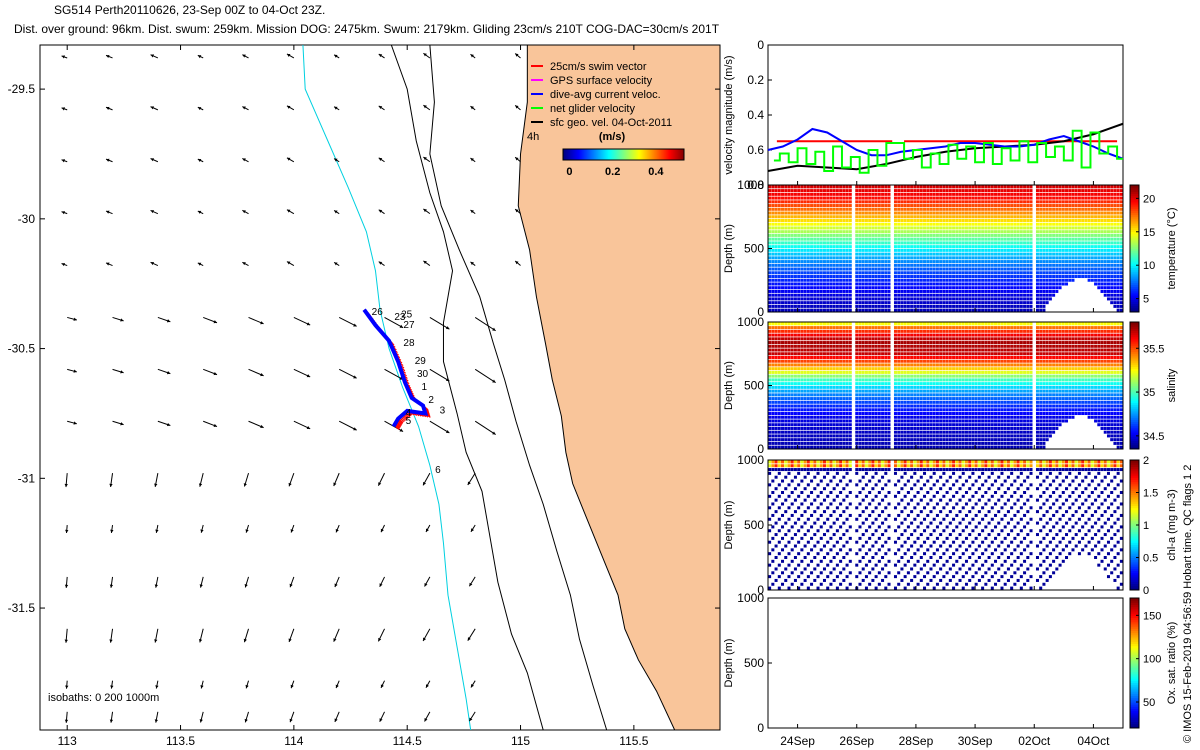 The image size is (1200, 750). I want to click on velocity-arrow-head, so click(199, 160).